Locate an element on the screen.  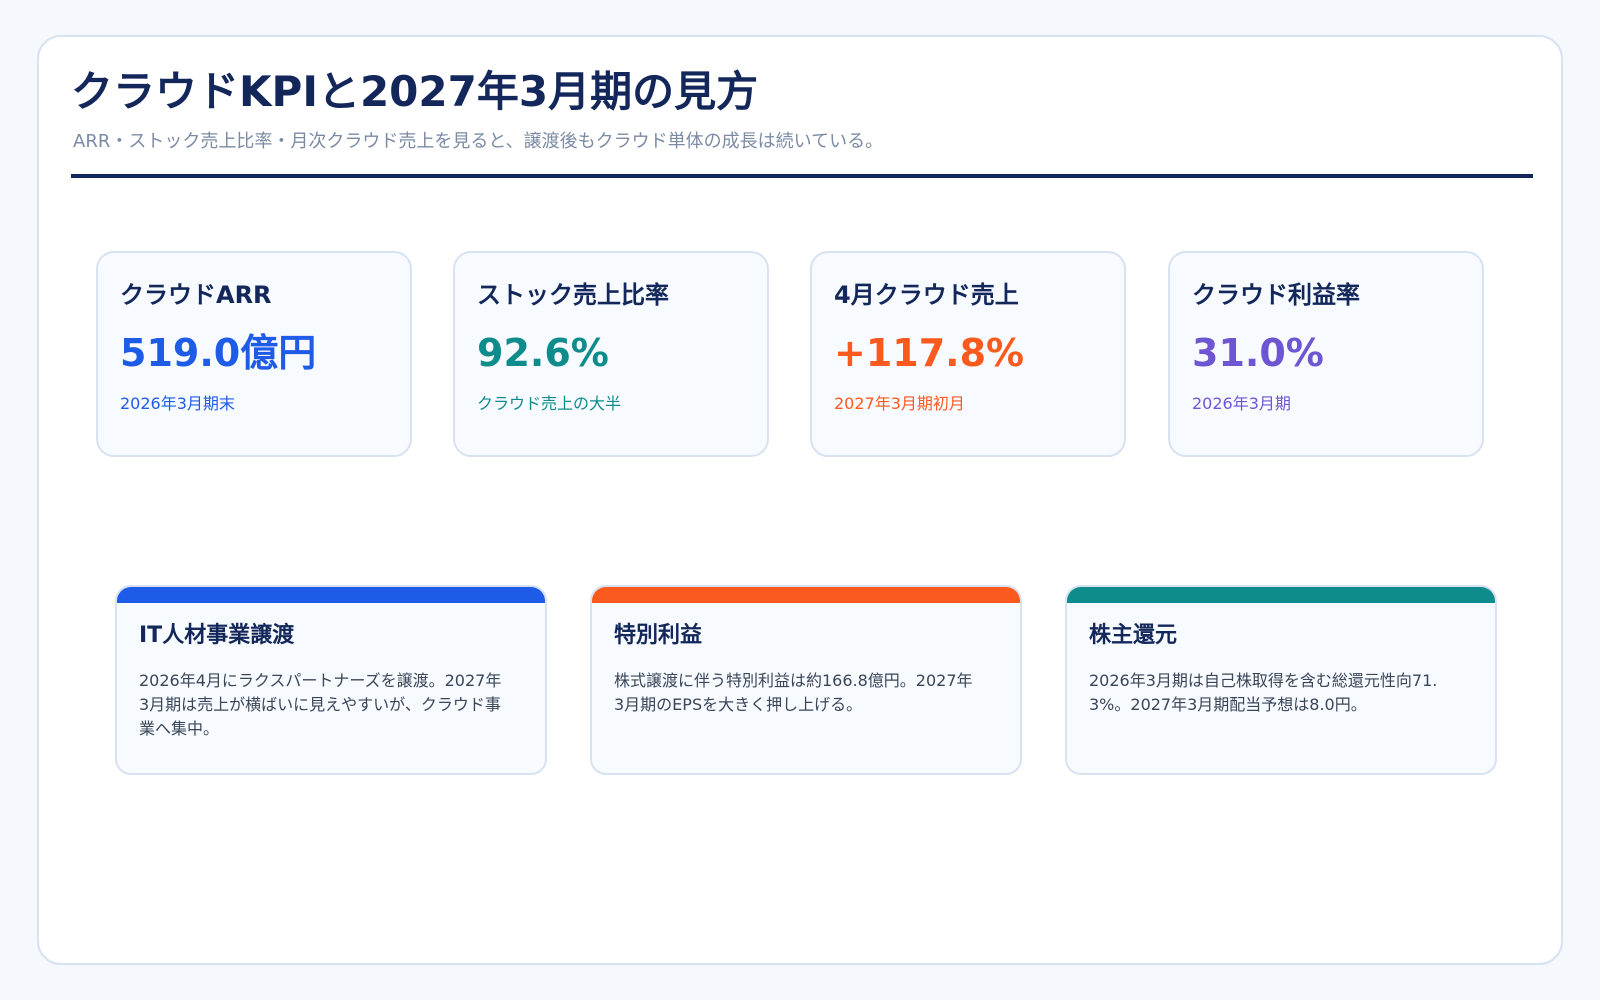
kpi-note: 2026年3月期末 is located at coordinates (177, 403).